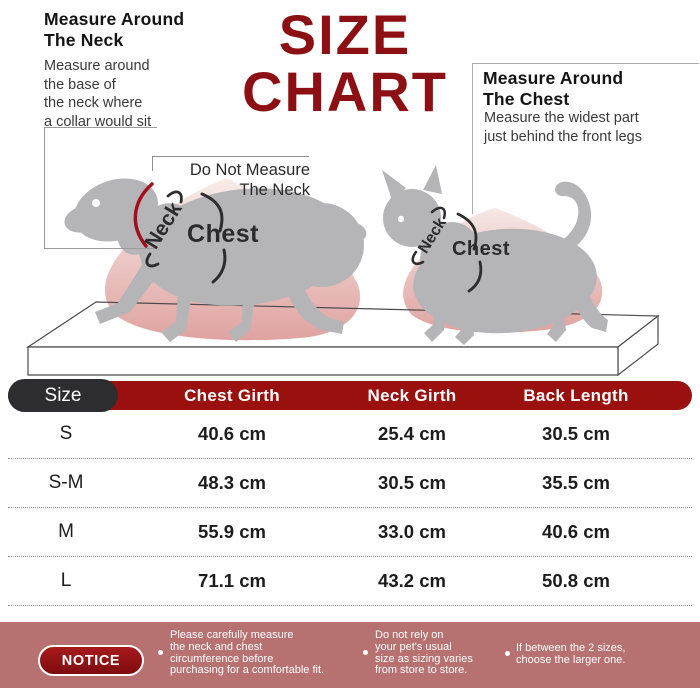 The width and height of the screenshot is (700, 700). I want to click on table-row: S-M 48.3 cm 30.5 cm 35.5 cm, so click(350, 483).